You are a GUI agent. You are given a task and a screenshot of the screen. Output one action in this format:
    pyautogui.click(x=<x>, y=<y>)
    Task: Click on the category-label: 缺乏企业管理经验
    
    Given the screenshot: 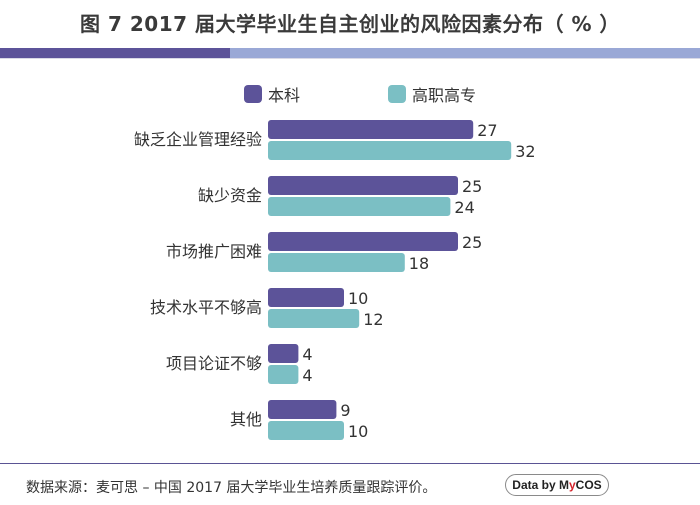 What is the action you would take?
    pyautogui.click(x=198, y=139)
    